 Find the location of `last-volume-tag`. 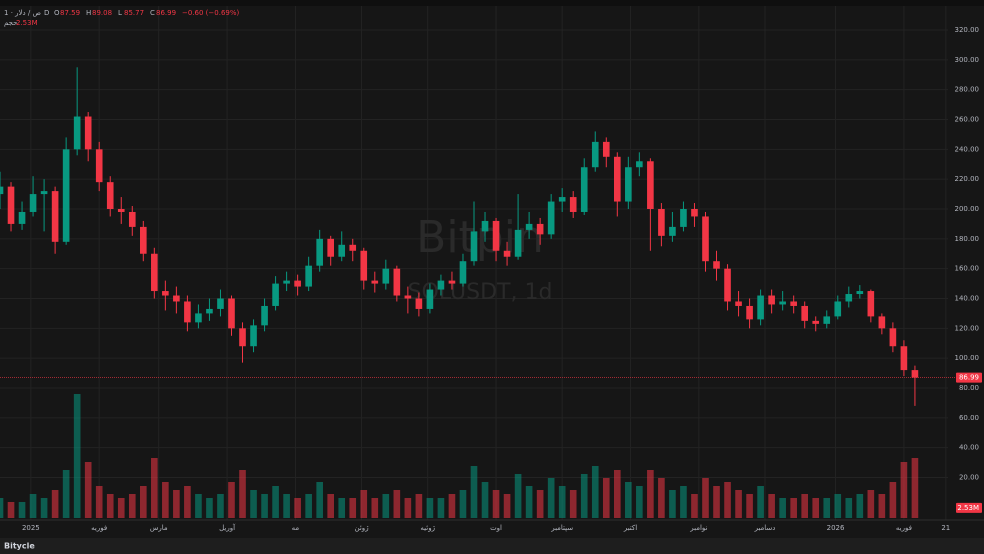

last-volume-tag is located at coordinates (969, 507).